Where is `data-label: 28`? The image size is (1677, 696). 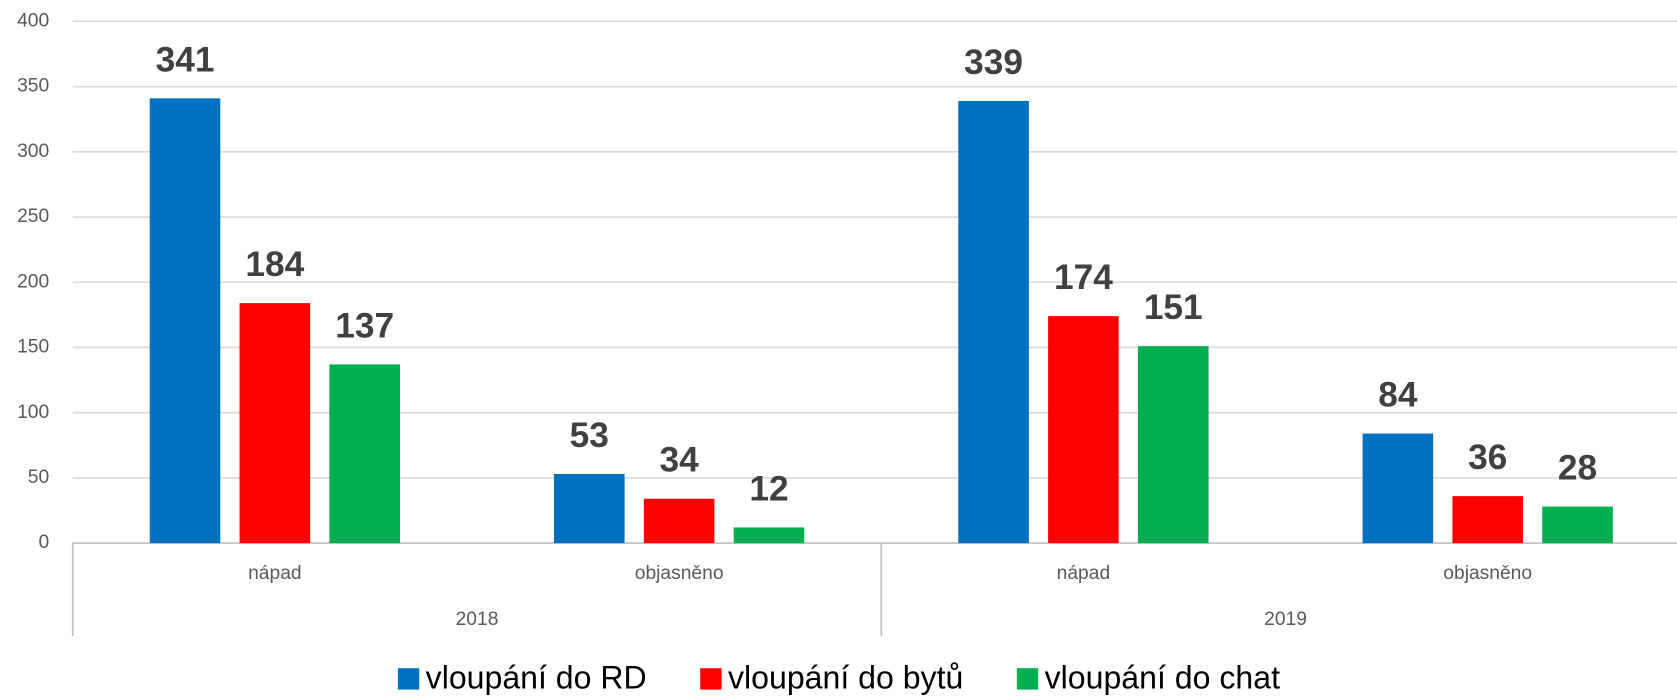 data-label: 28 is located at coordinates (1577, 468).